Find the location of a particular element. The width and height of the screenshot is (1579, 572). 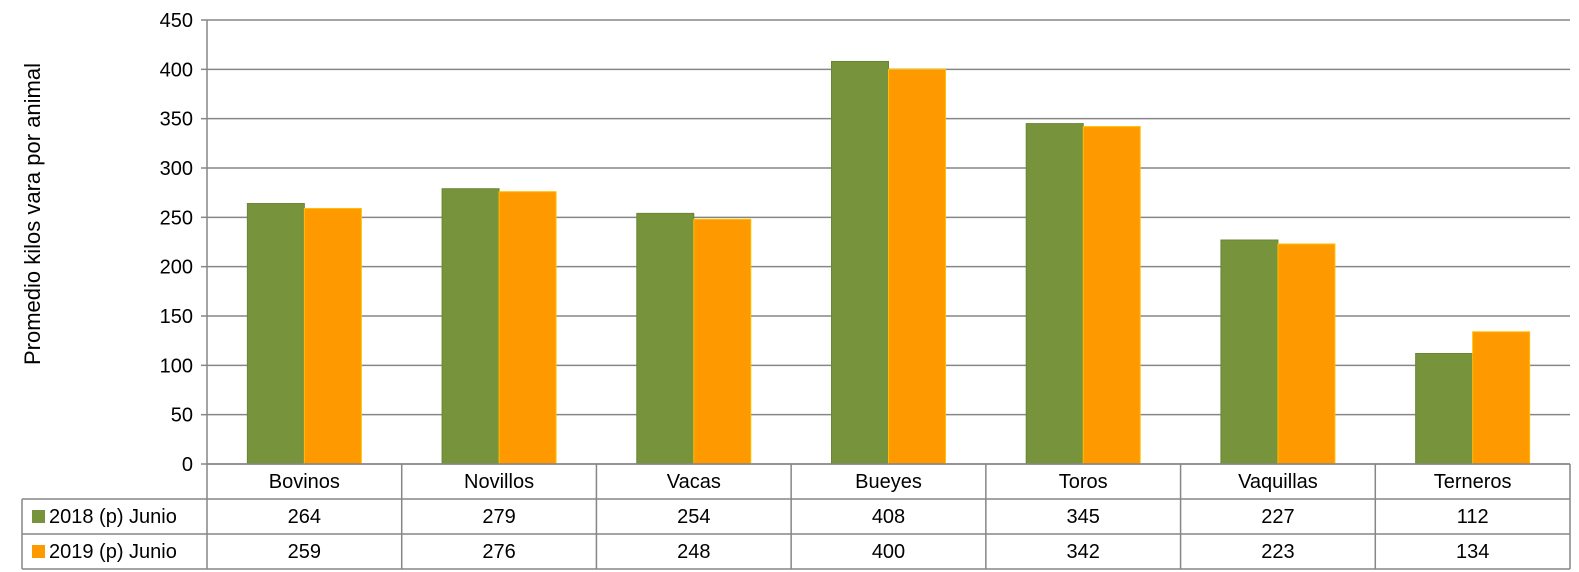

data-label: 223 is located at coordinates (1277, 552).